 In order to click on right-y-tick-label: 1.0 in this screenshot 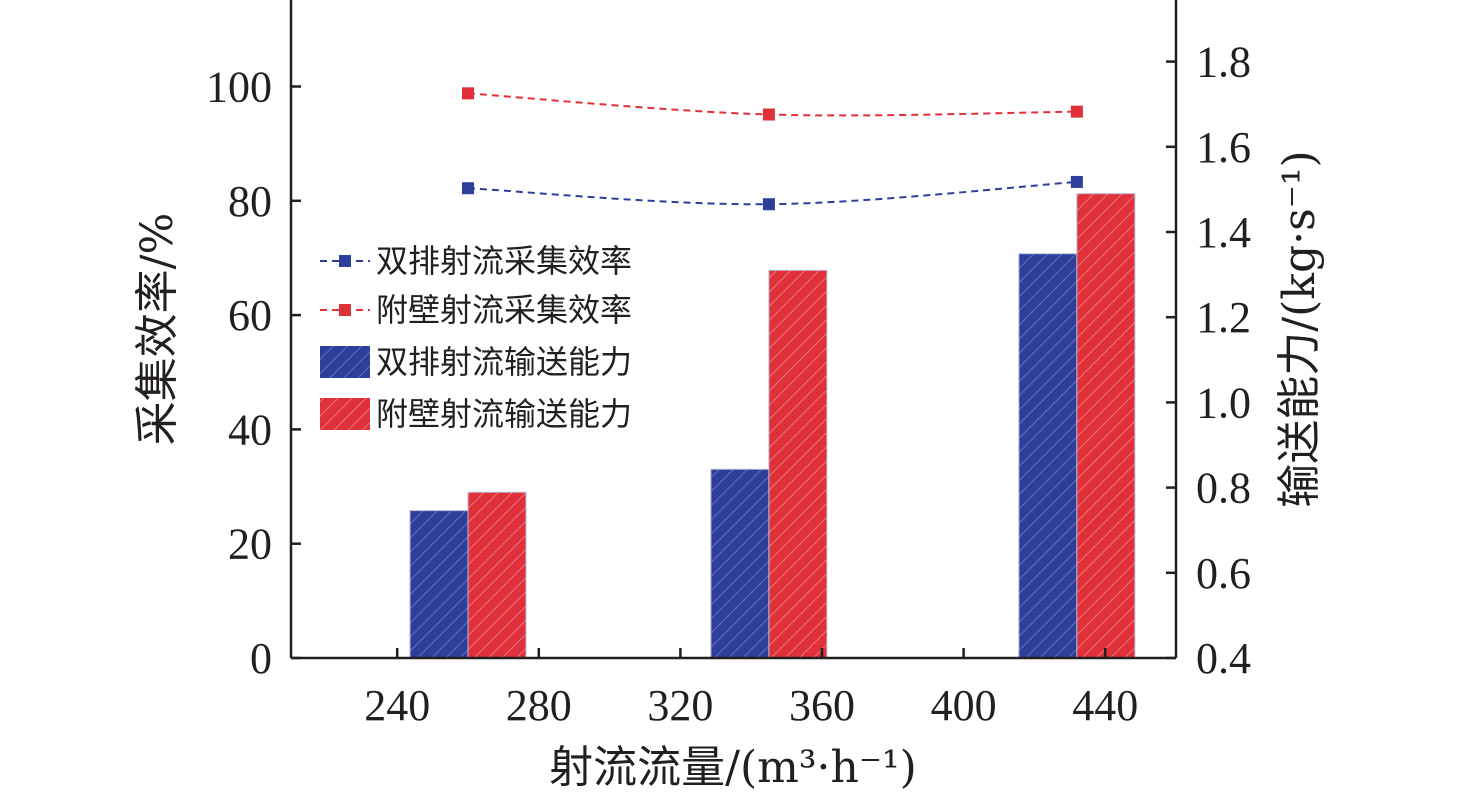, I will do `click(1223, 402)`.